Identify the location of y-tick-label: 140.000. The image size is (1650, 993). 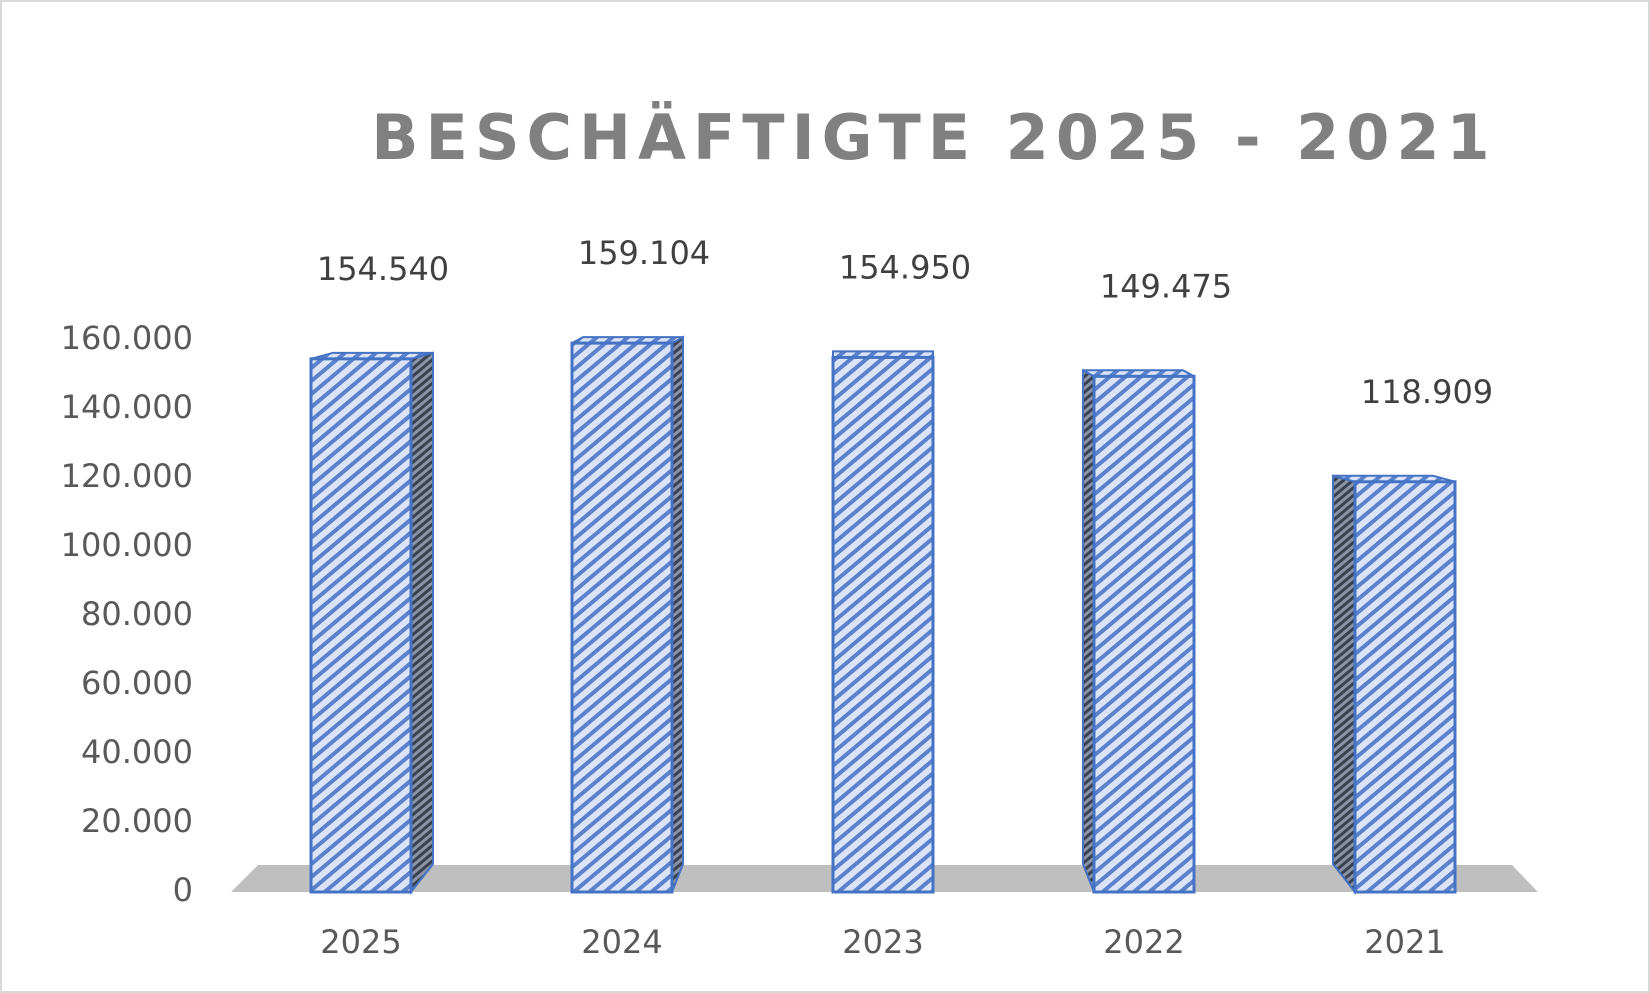
(127, 407).